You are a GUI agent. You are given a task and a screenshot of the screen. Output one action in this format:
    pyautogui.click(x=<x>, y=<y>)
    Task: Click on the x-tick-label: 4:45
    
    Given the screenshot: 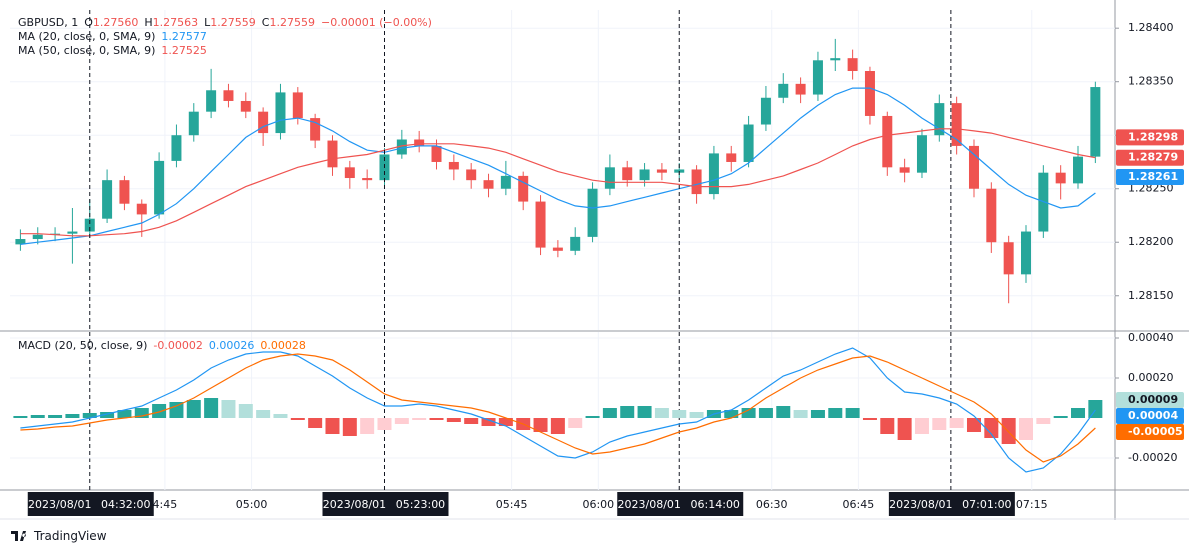 What is the action you would take?
    pyautogui.click(x=165, y=504)
    